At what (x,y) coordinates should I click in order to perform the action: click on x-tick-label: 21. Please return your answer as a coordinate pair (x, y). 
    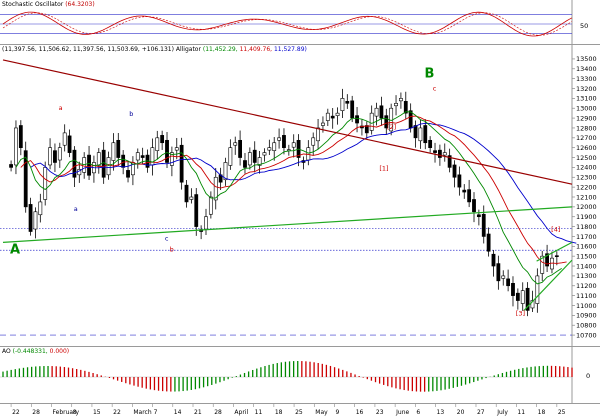
    Looking at the image, I should click on (198, 412).